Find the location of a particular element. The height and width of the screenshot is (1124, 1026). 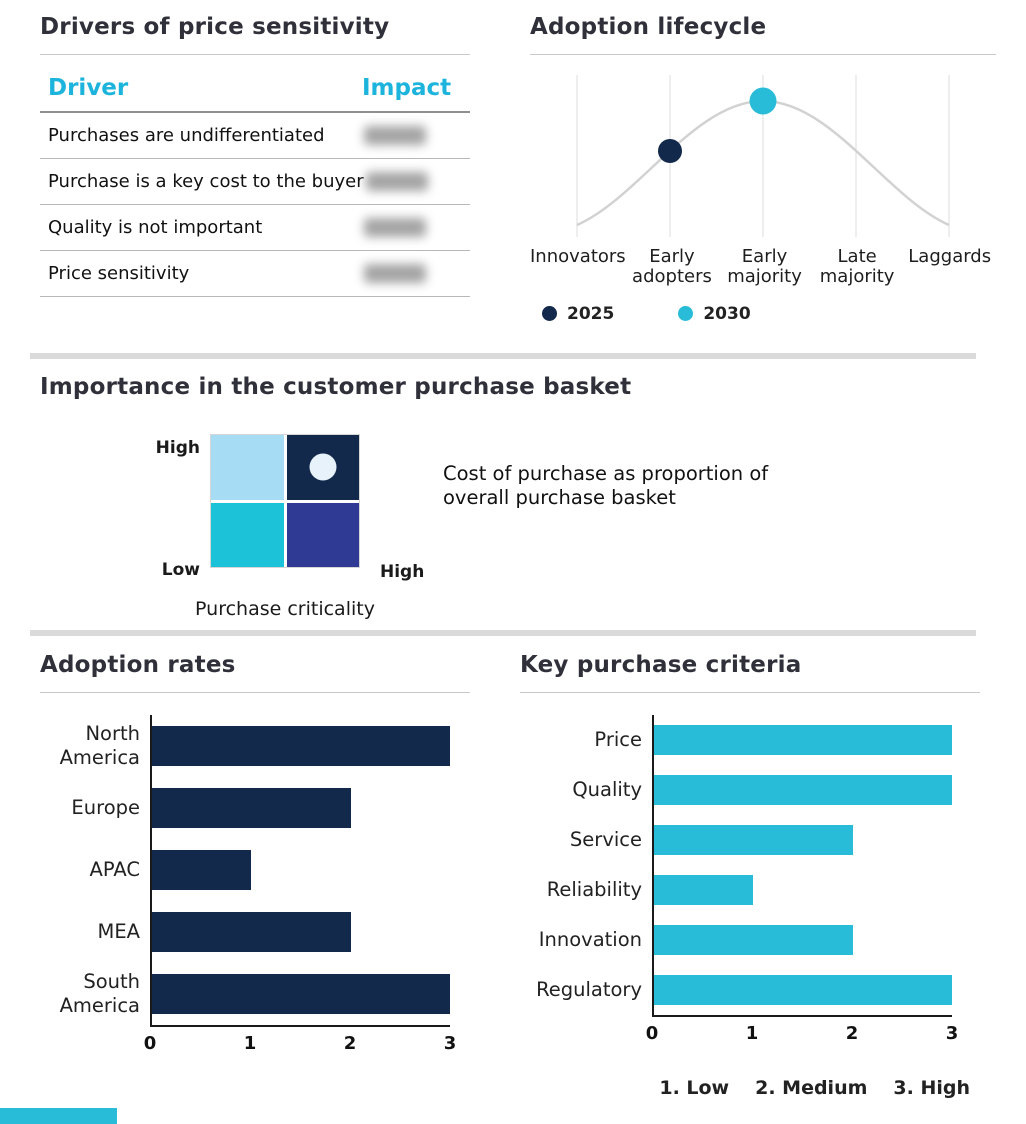

footnote-item: 3. High is located at coordinates (931, 1087).